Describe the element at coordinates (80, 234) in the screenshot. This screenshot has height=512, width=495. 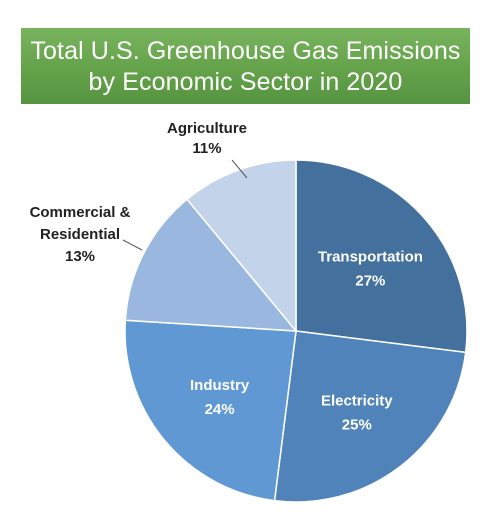
I see `slice-label-commercial-residential-line-2: Residential` at that location.